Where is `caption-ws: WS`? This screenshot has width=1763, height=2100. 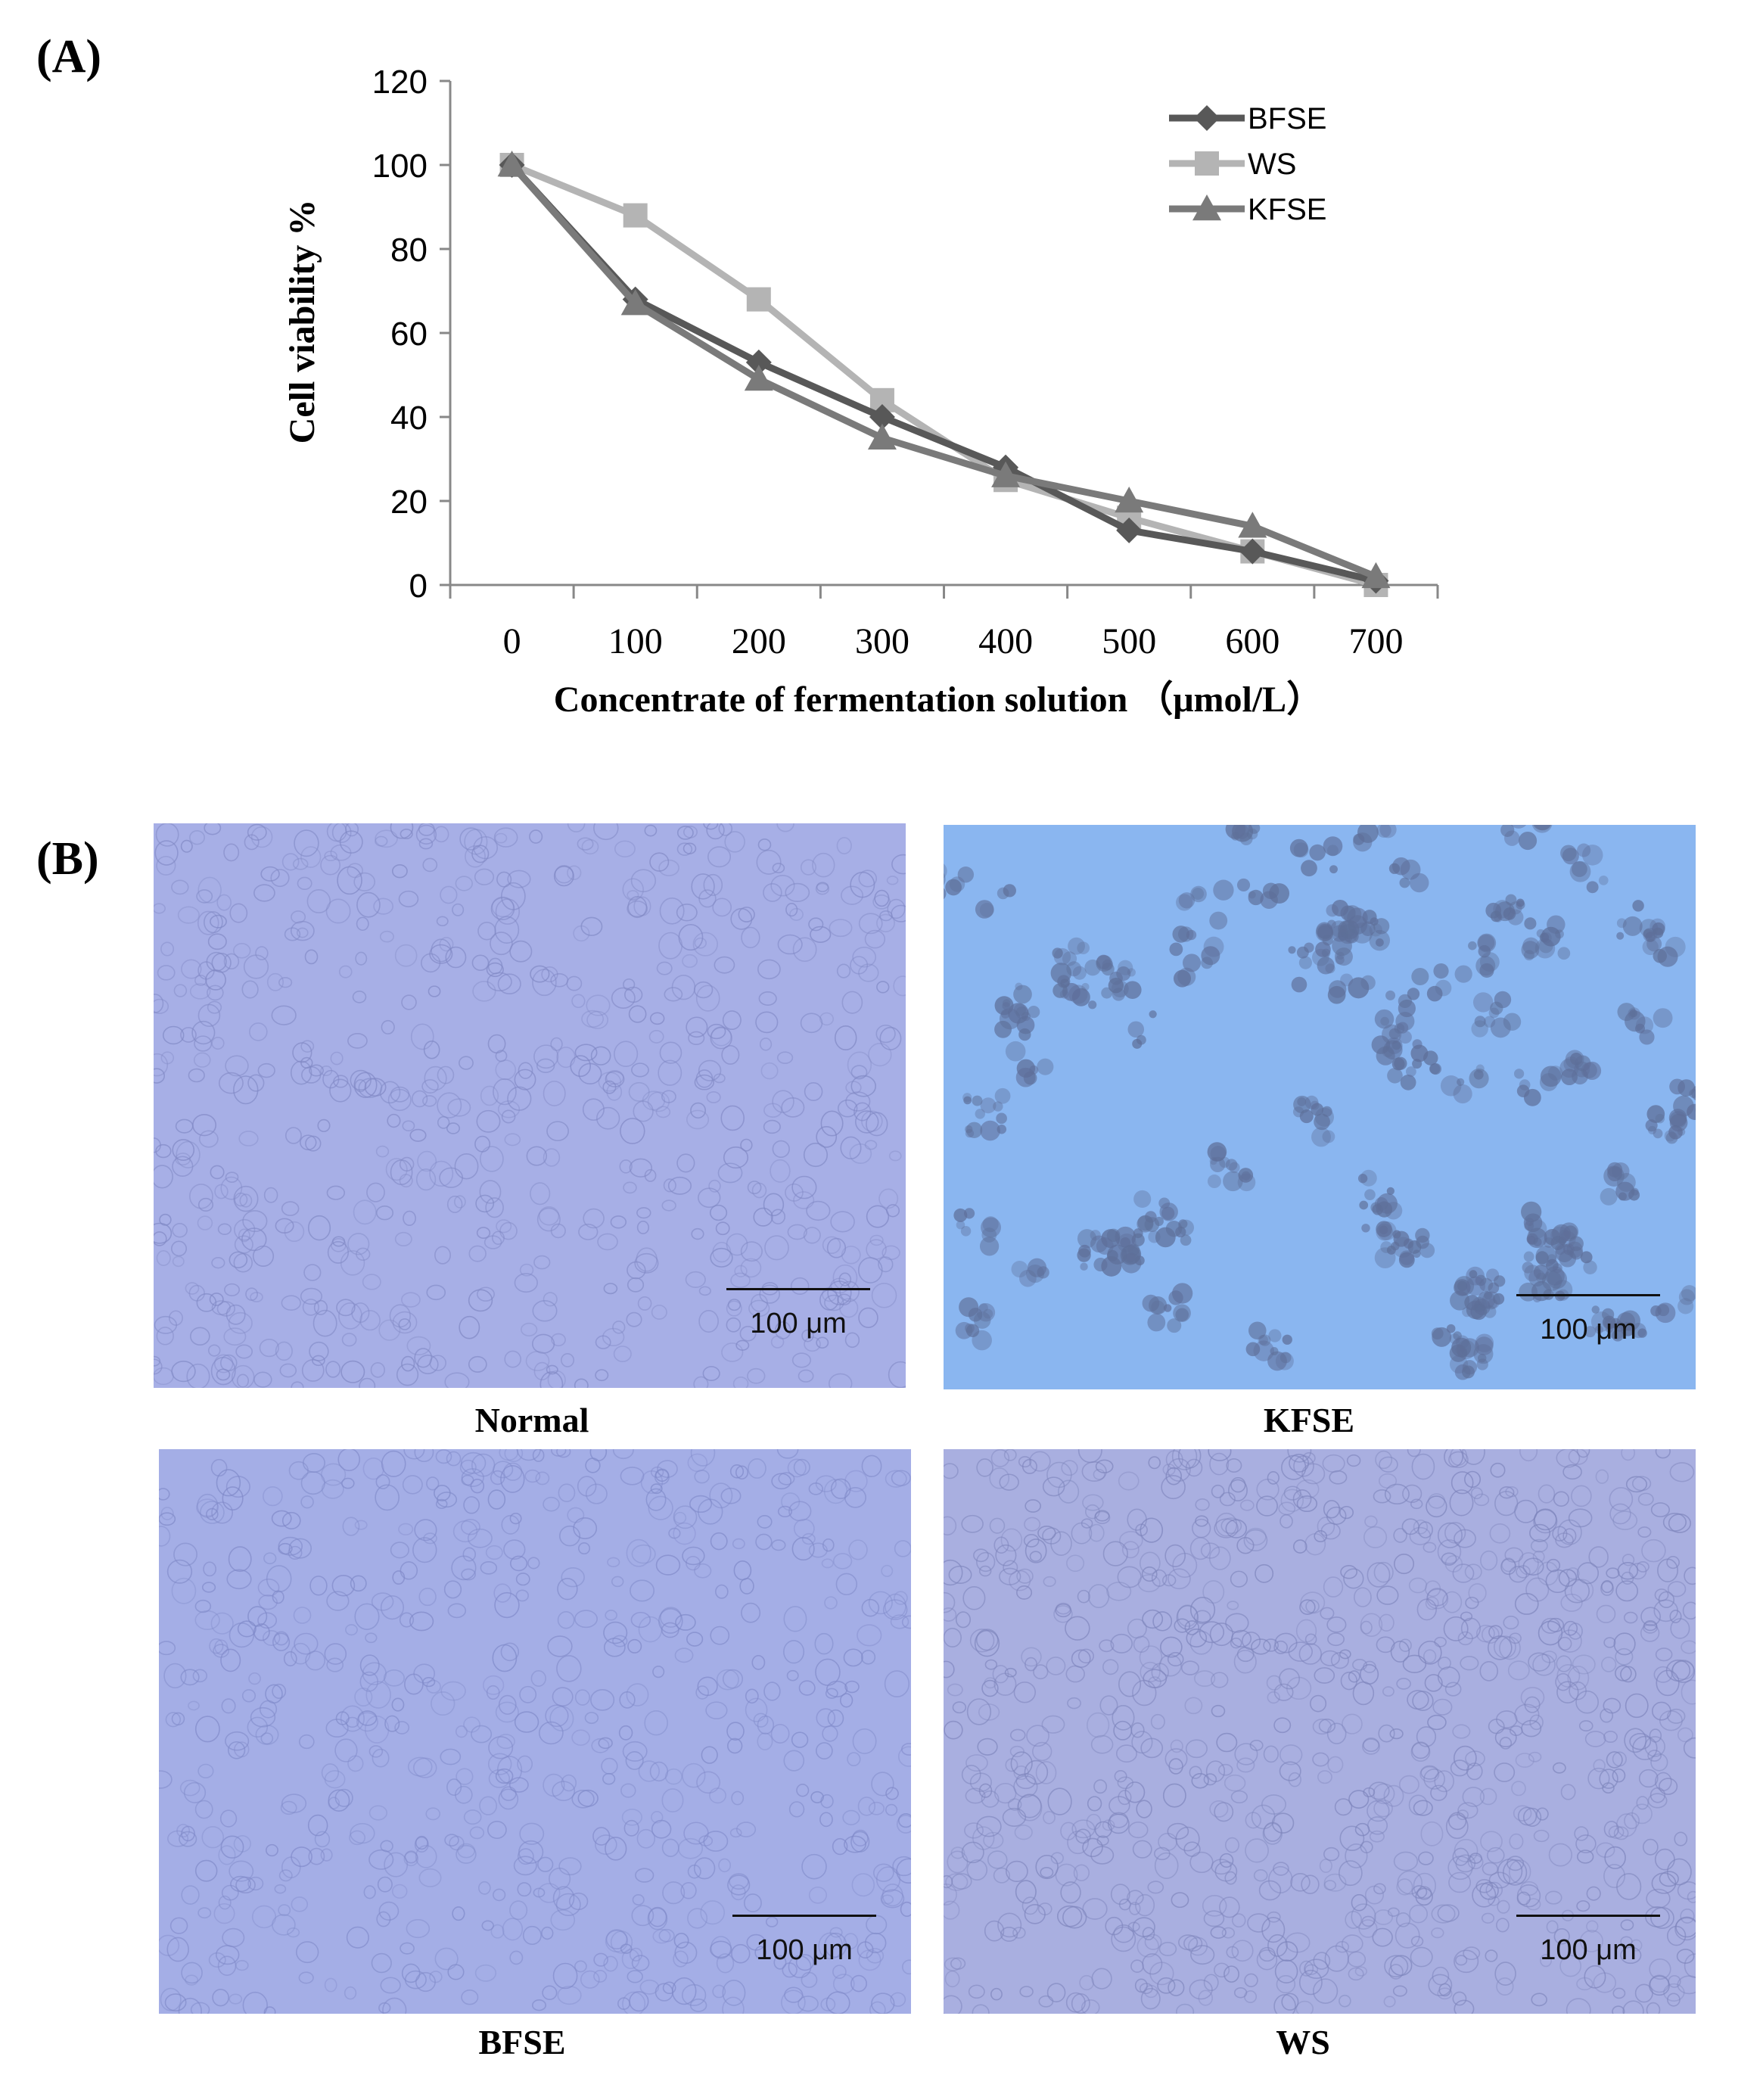 caption-ws: WS is located at coordinates (1303, 2042).